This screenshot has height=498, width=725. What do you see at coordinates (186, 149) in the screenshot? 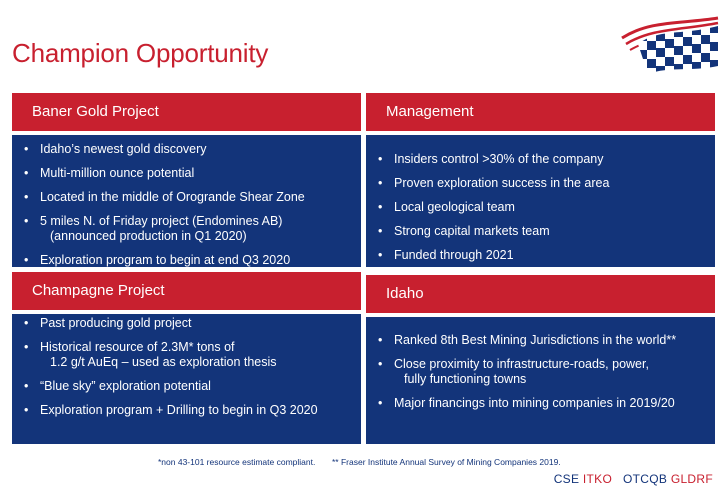
I see `list-item: Idaho’s newest gold discovery` at bounding box center [186, 149].